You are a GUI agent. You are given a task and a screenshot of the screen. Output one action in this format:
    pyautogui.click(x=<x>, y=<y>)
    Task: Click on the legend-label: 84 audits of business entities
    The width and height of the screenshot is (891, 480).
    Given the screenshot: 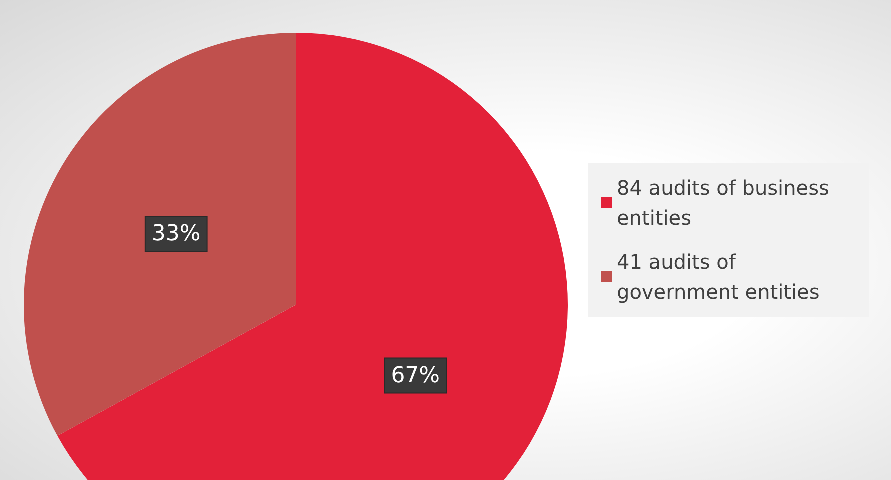 What is the action you would take?
    pyautogui.click(x=726, y=203)
    